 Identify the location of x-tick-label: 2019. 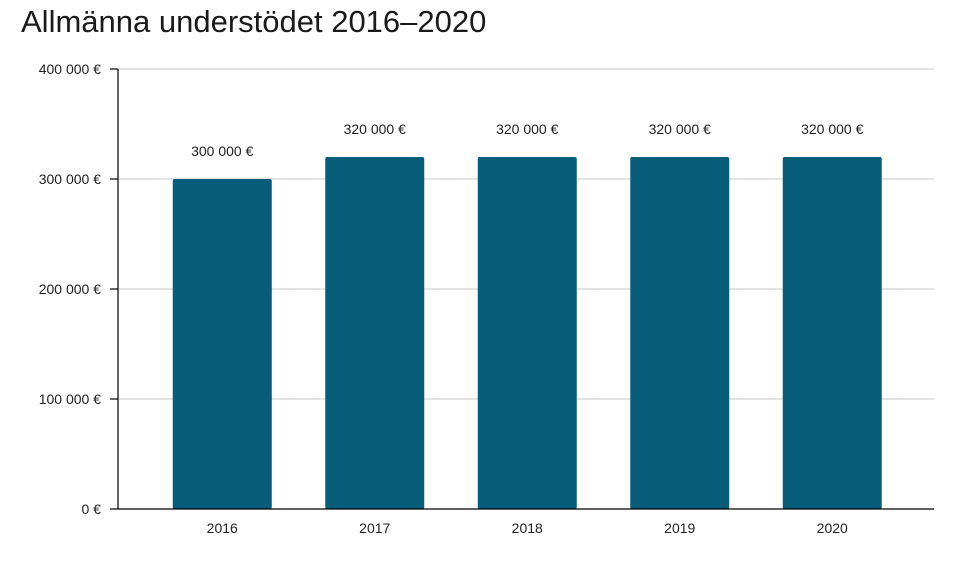
(679, 528).